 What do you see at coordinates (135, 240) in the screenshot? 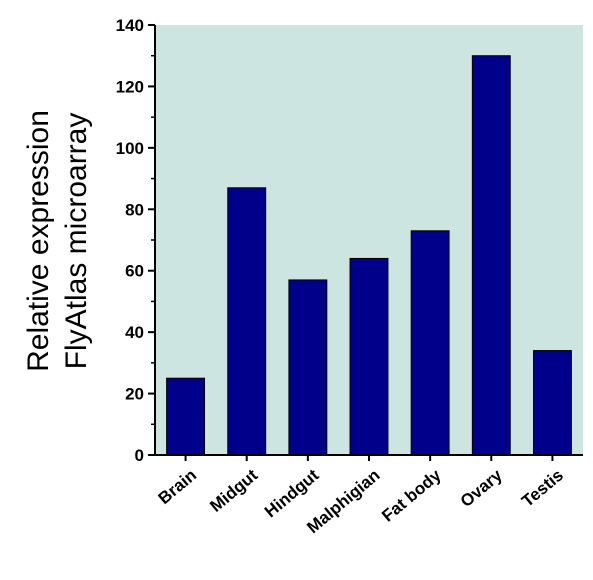
I see `y-ticks-group: 0 20 40 60 80 100 120 140` at bounding box center [135, 240].